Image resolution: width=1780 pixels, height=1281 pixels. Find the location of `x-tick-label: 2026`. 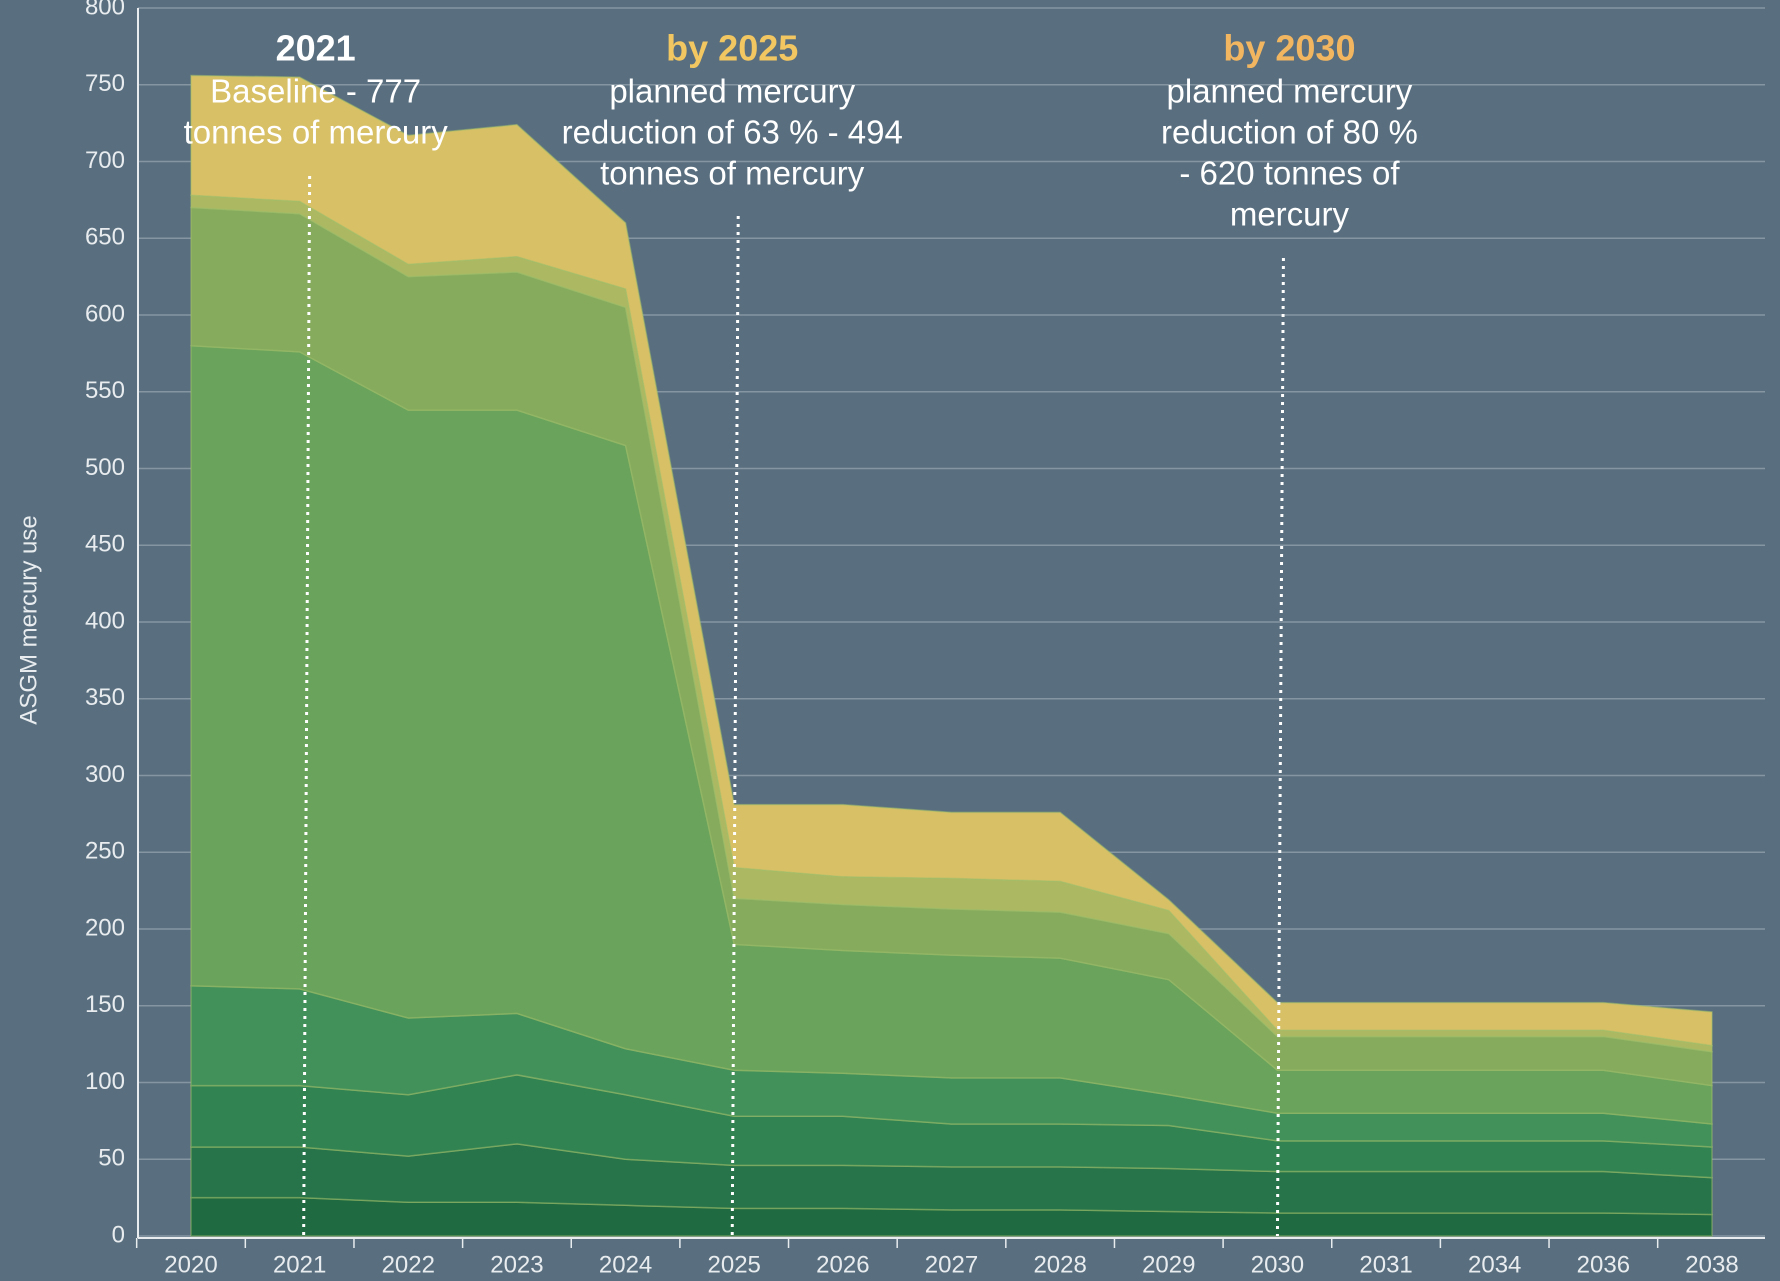

x-tick-label: 2026 is located at coordinates (842, 1264).